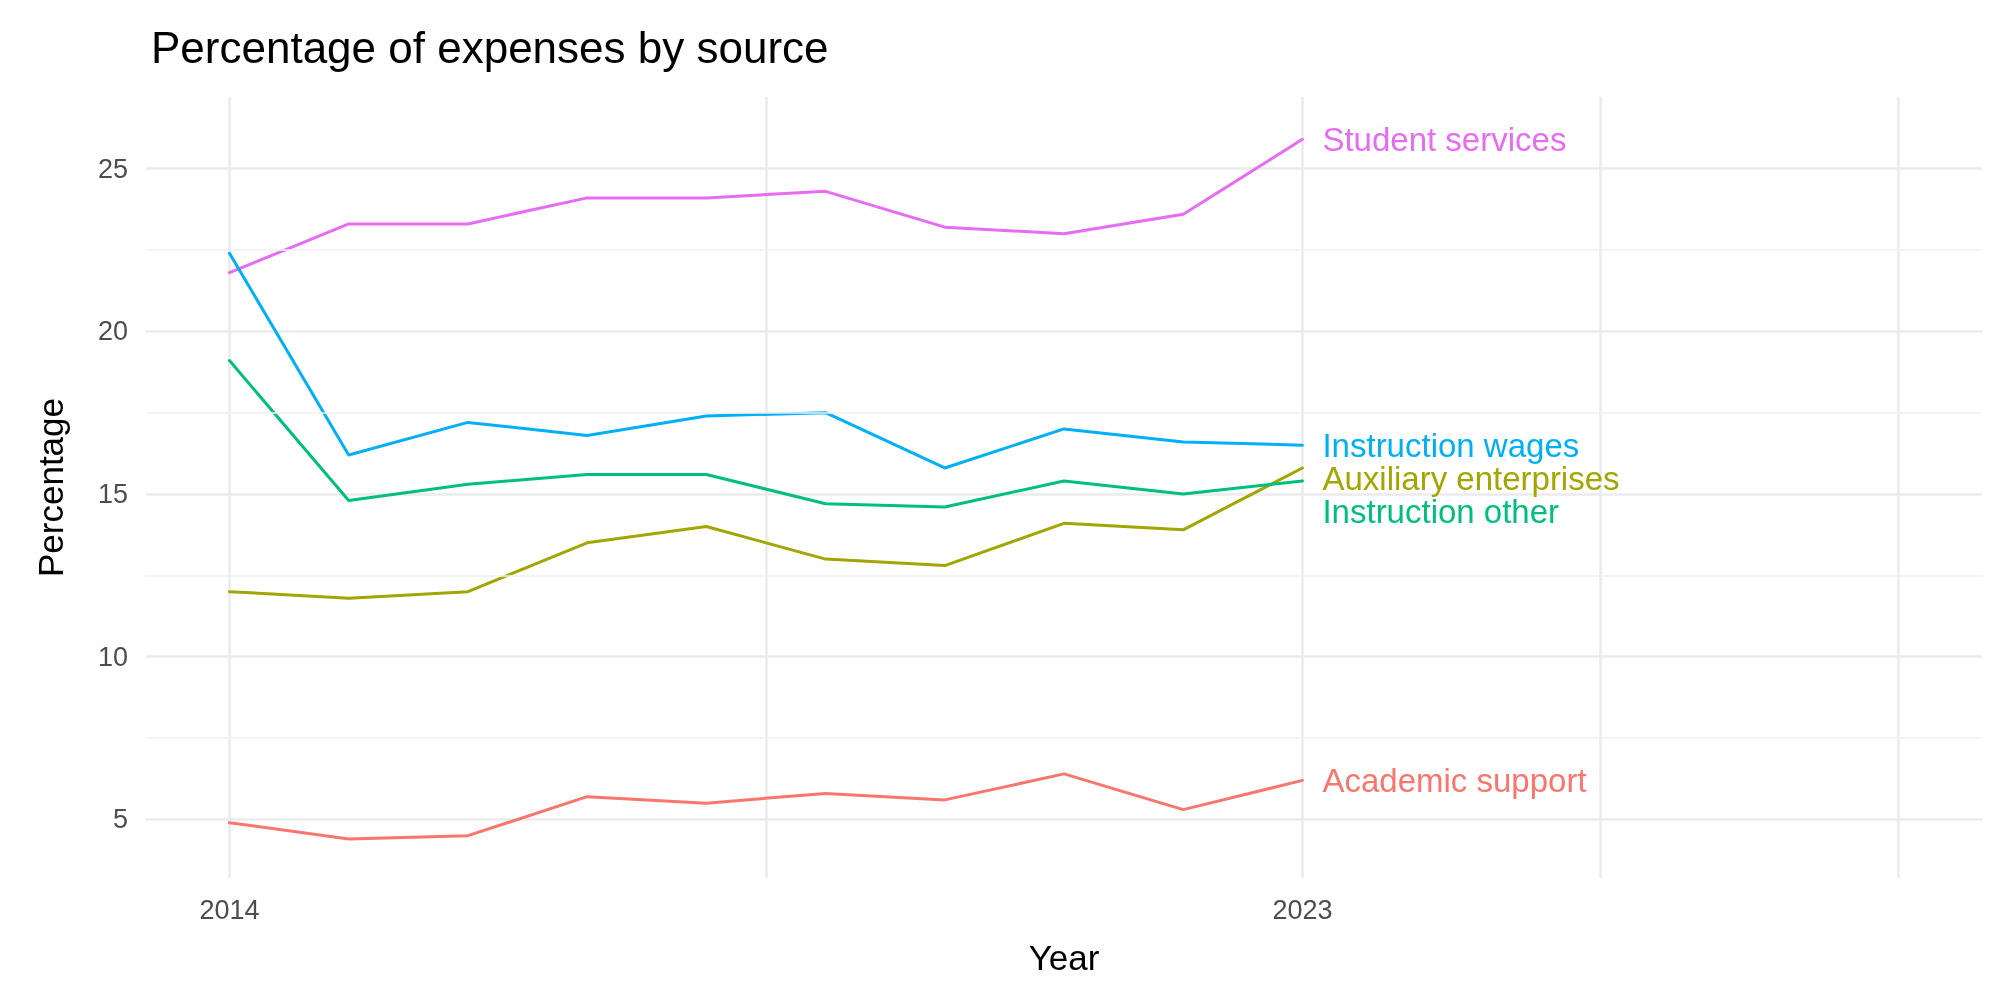 The image size is (2000, 1000). Describe the element at coordinates (112, 168) in the screenshot. I see `y-tick-label: 25` at that location.